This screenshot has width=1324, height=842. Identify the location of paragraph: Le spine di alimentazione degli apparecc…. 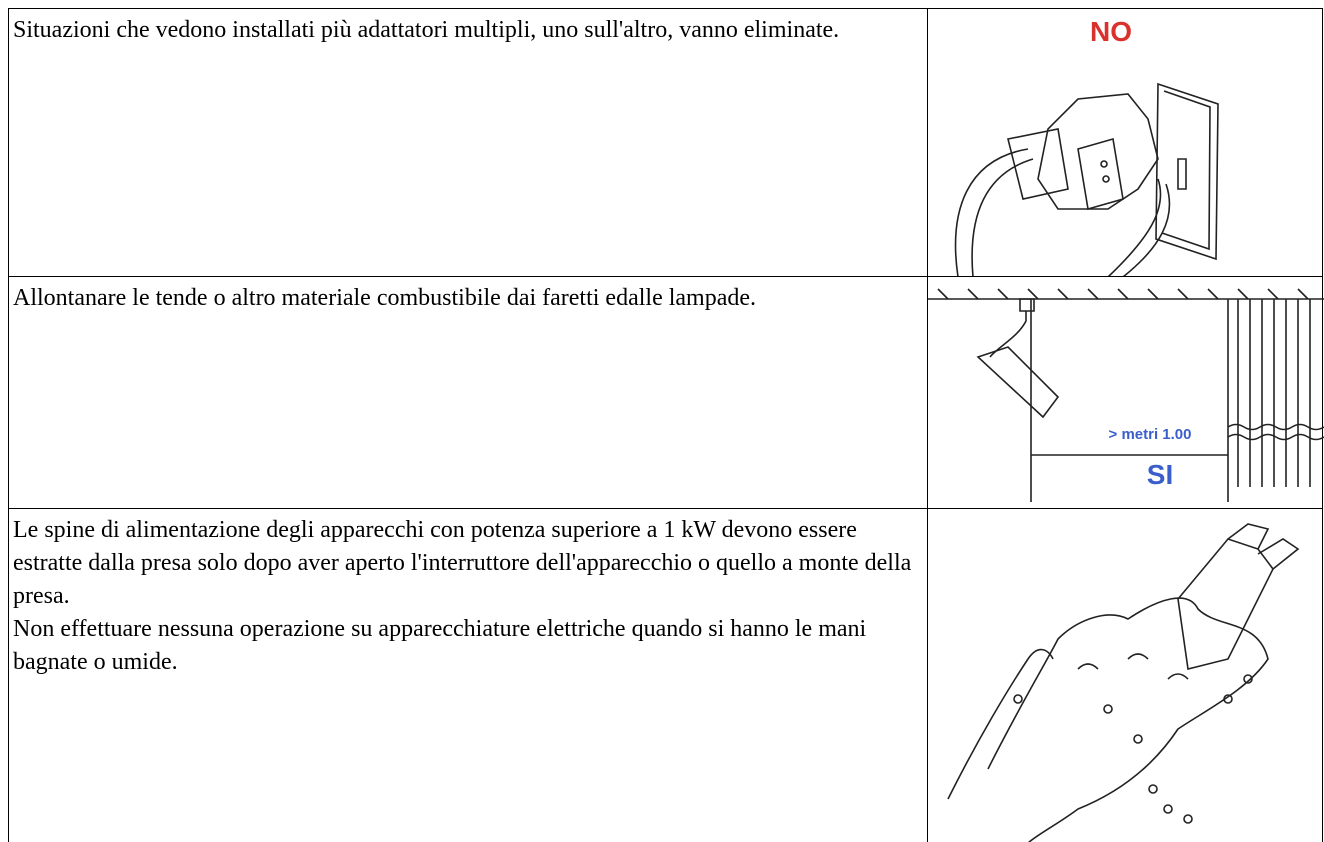
(462, 563).